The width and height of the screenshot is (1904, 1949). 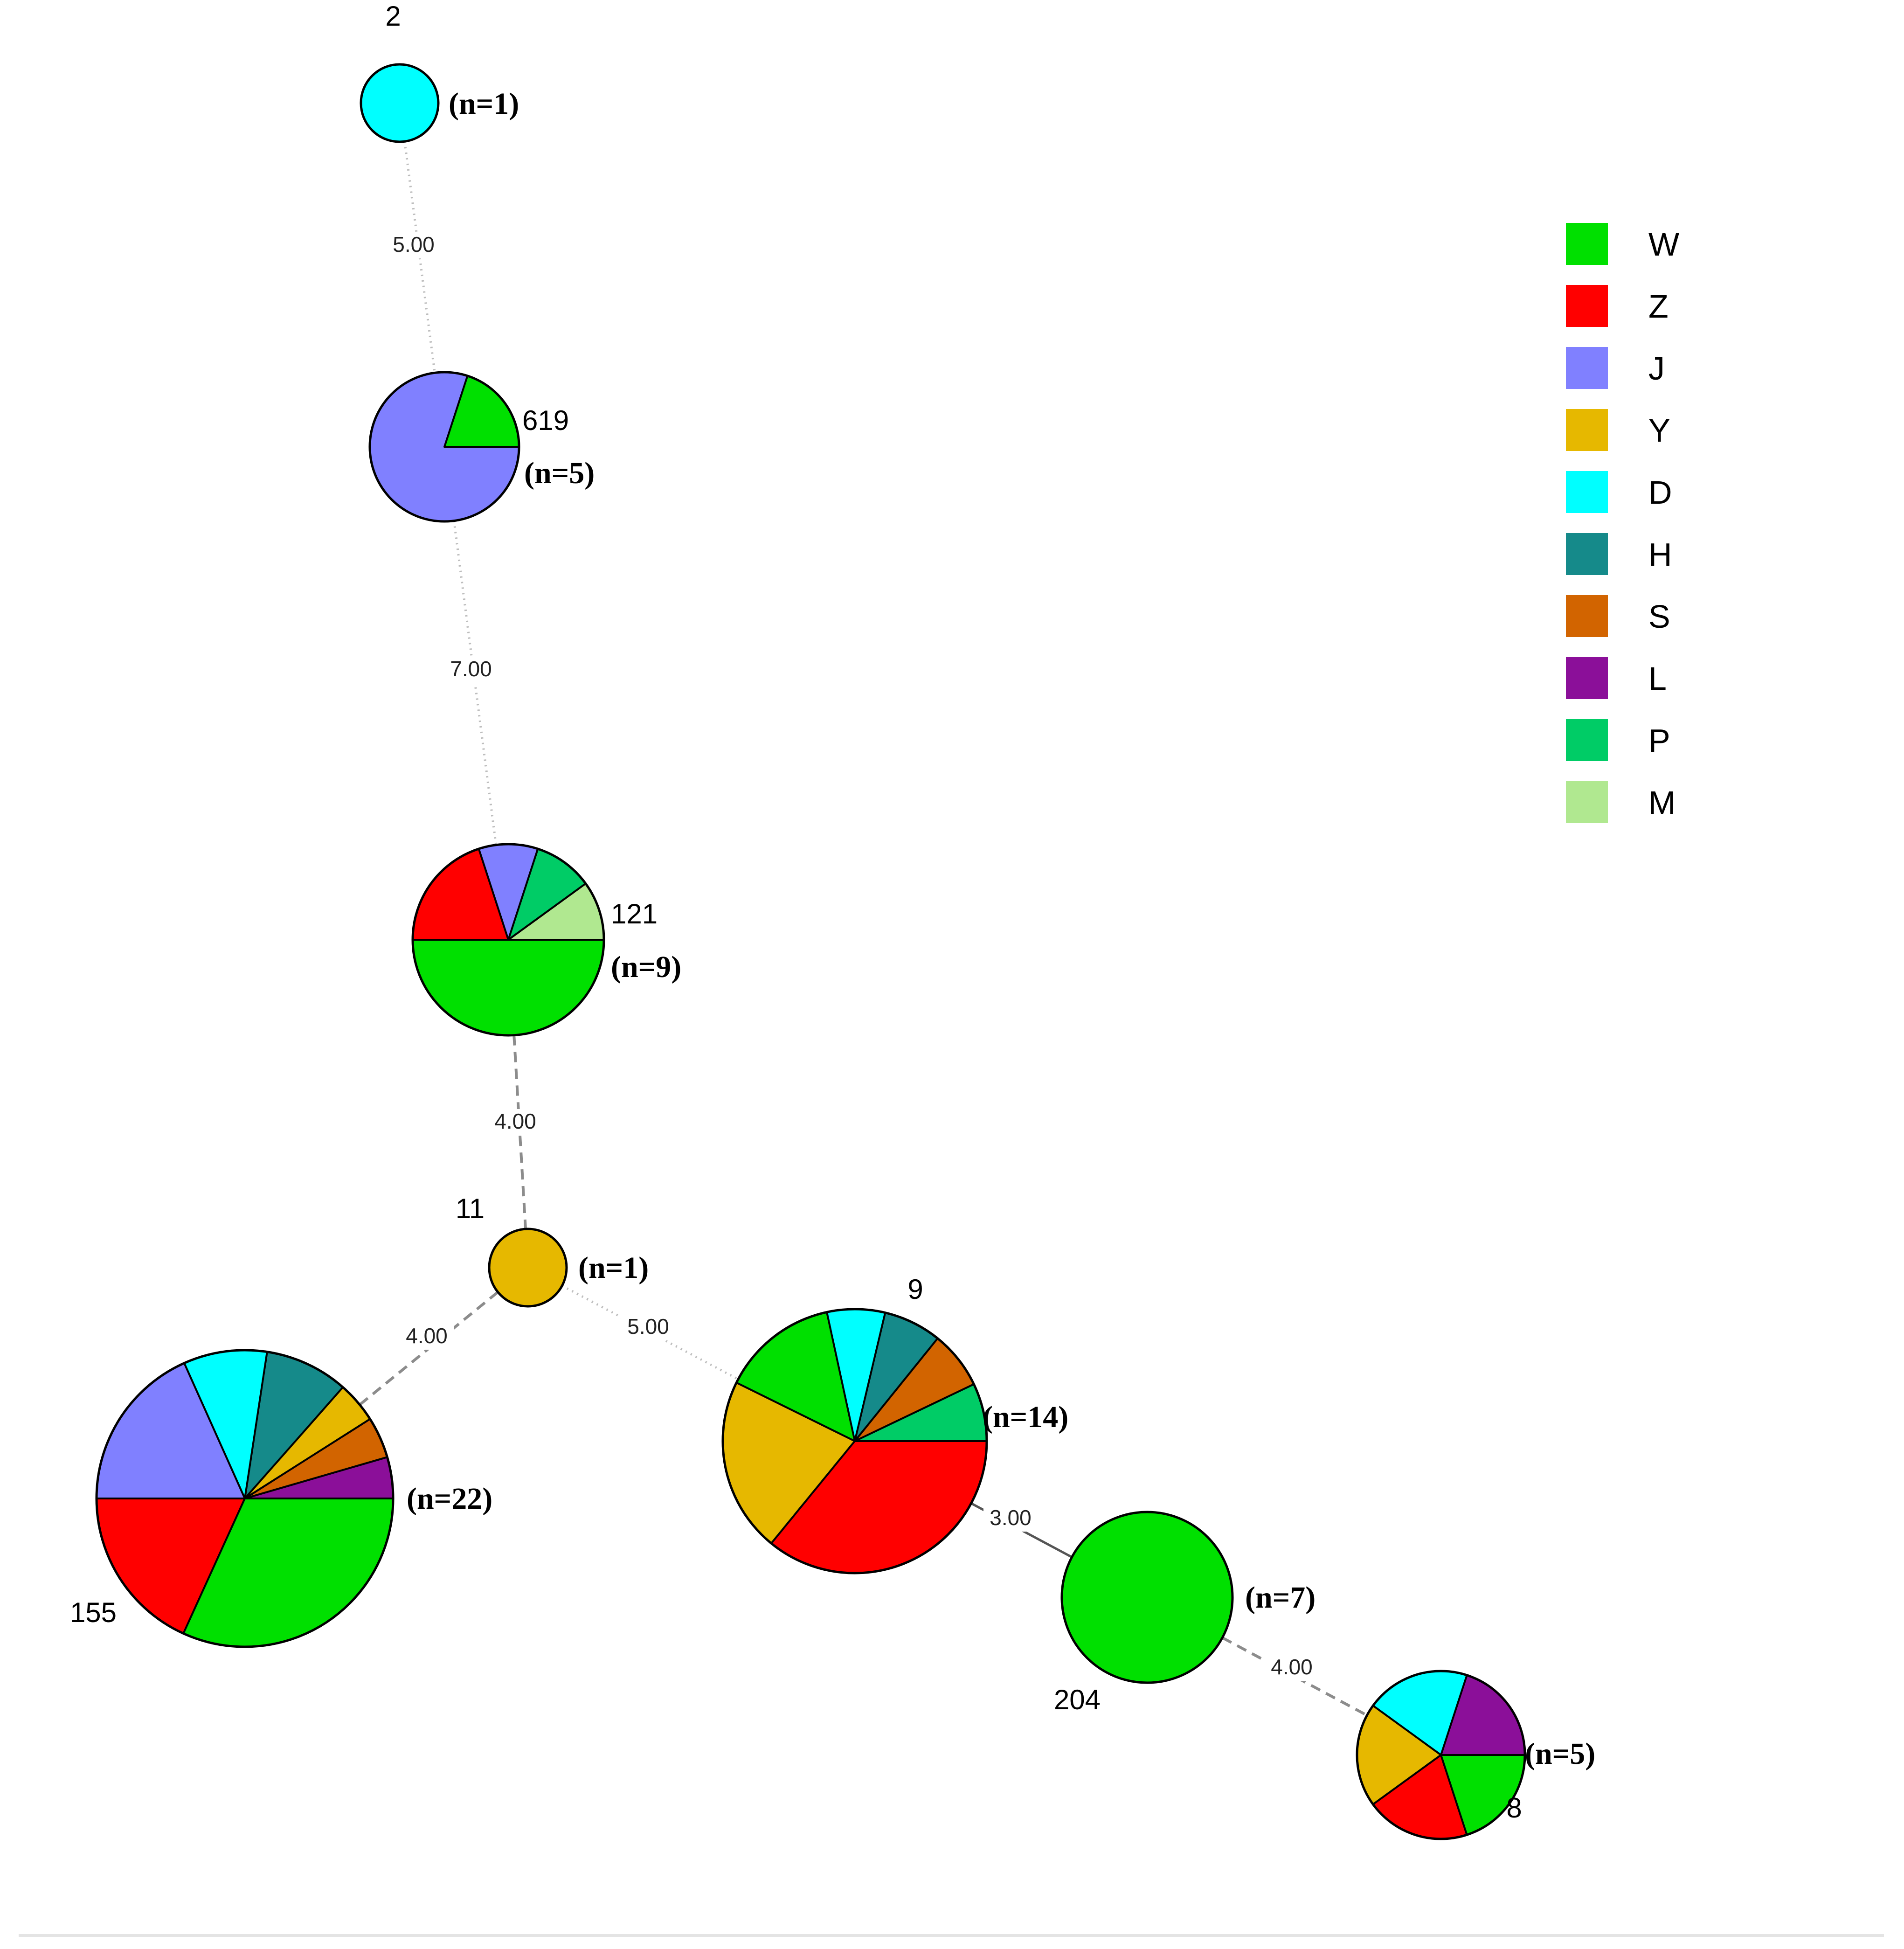 I want to click on sequence-type-label: 204, so click(x=1077, y=1700).